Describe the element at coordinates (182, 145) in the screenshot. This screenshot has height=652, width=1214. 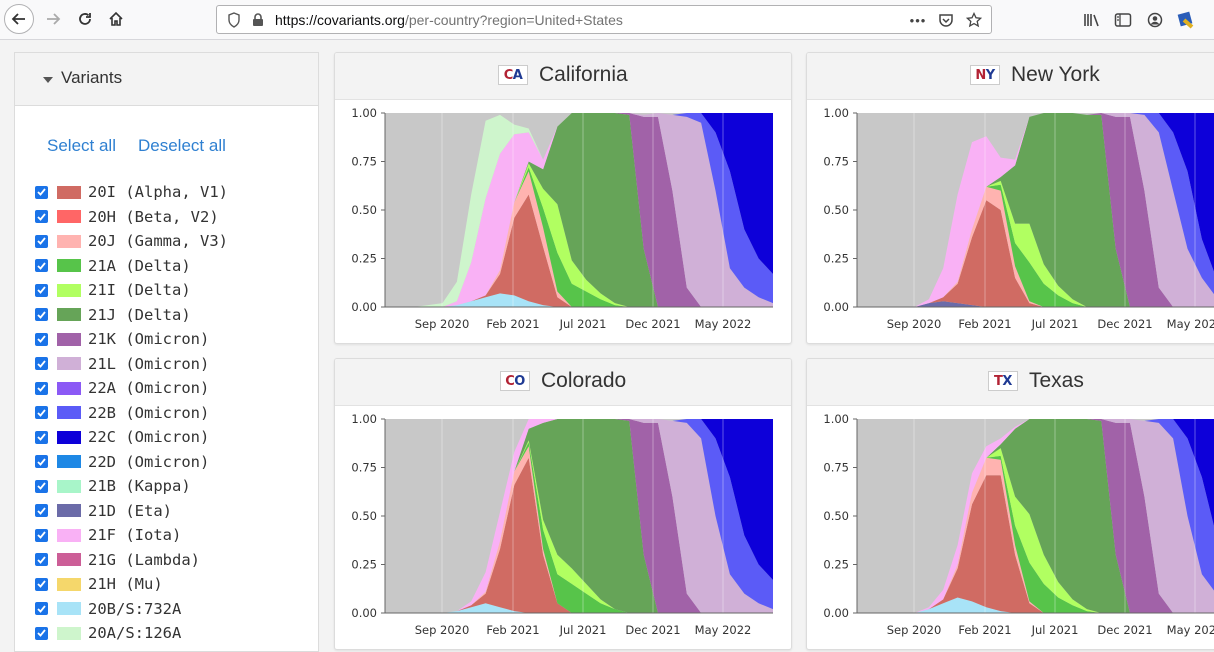
I see `deselect-all-button: Deselect all` at that location.